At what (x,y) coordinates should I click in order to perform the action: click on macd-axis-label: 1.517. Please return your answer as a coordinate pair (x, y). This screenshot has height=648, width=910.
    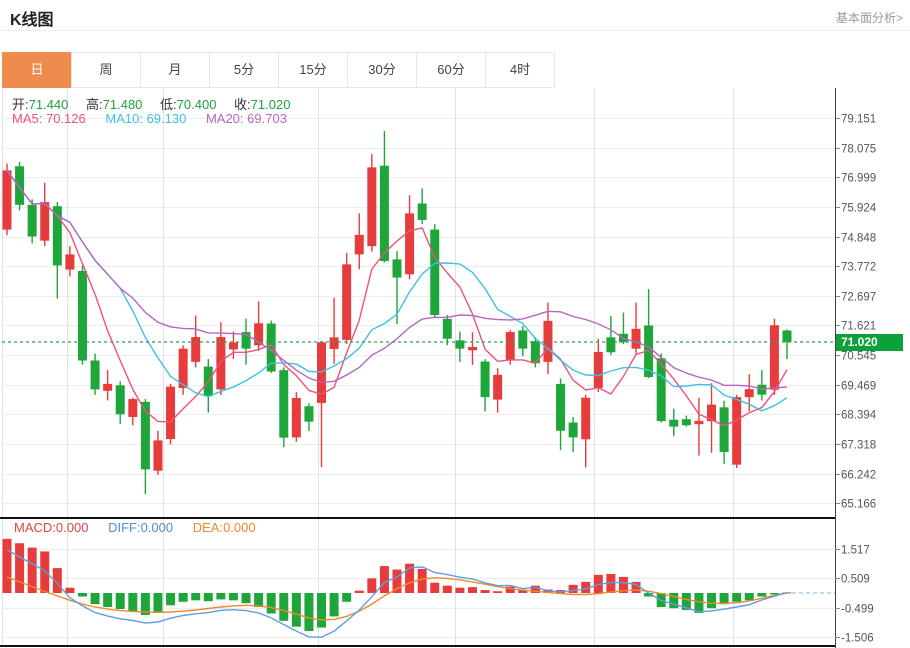
    Looking at the image, I should click on (855, 551).